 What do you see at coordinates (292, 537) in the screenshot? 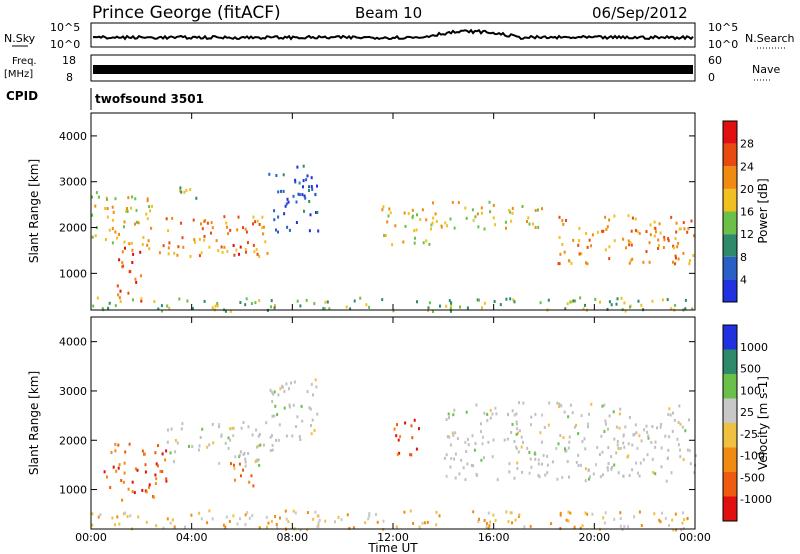
I see `x-tick-label: 08:00` at bounding box center [292, 537].